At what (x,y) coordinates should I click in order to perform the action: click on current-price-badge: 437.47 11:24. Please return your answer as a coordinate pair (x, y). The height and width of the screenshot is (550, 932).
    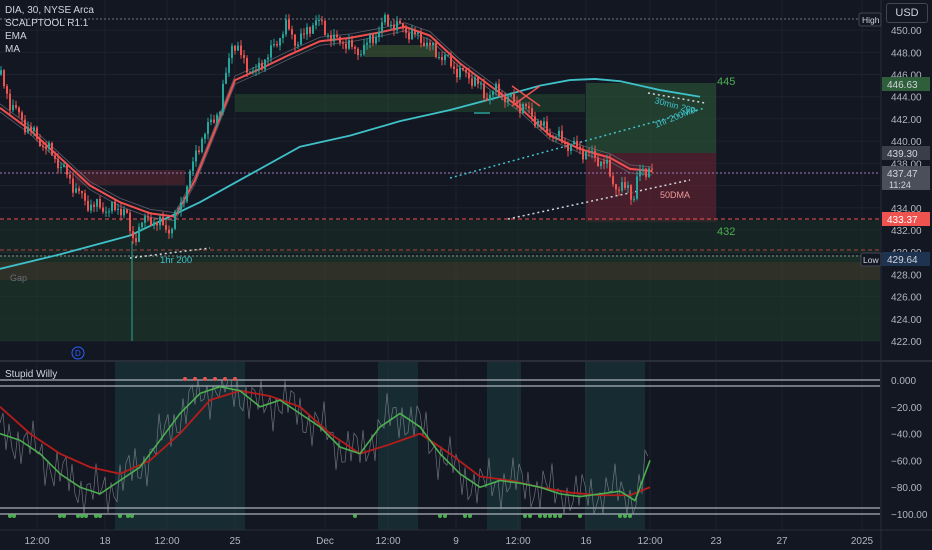
    Looking at the image, I should click on (906, 178).